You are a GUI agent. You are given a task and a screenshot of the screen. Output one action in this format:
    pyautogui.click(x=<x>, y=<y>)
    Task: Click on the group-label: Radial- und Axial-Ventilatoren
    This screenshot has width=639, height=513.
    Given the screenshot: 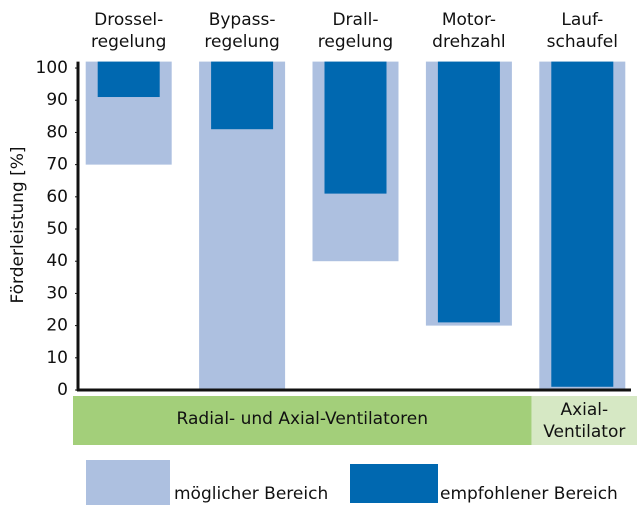 What is the action you would take?
    pyautogui.click(x=302, y=419)
    